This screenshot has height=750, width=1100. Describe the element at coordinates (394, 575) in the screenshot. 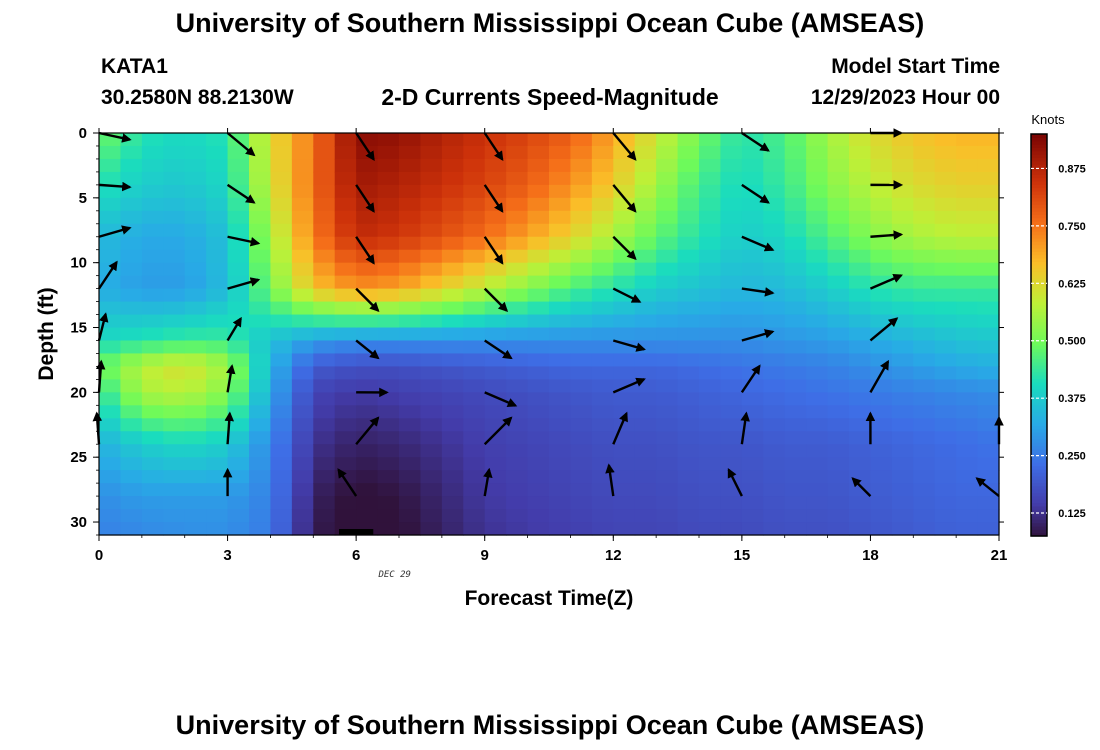

I see `date-label: DEC 29` at that location.